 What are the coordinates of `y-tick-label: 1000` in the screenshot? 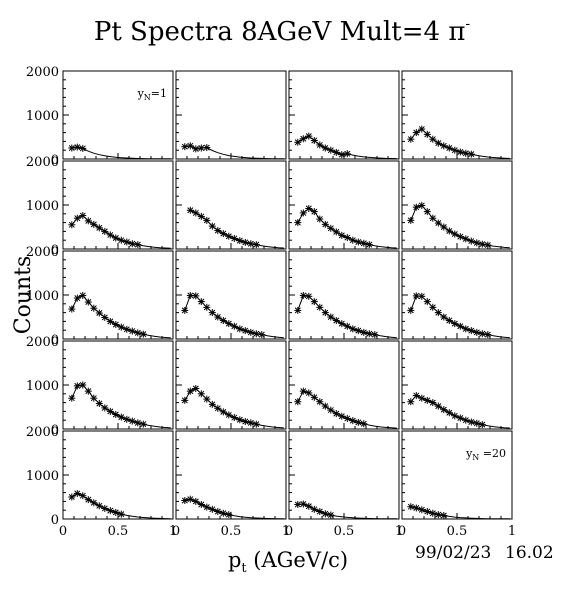 It's located at (42, 386).